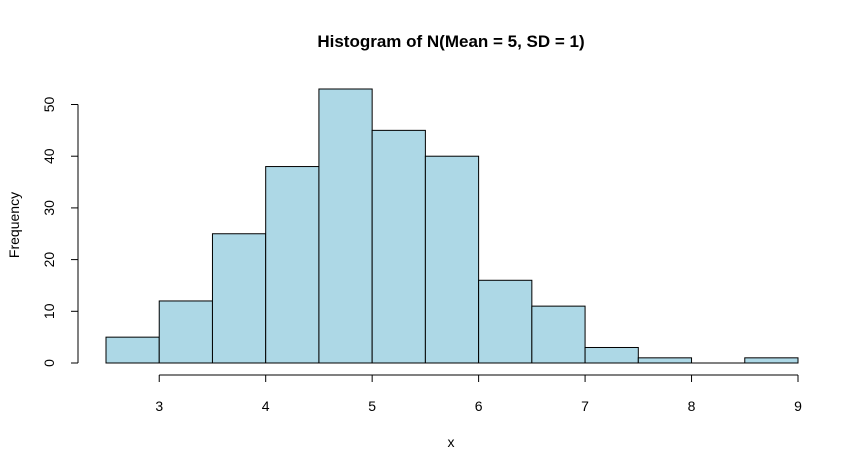  I want to click on x-tick-label-6: 9, so click(798, 406).